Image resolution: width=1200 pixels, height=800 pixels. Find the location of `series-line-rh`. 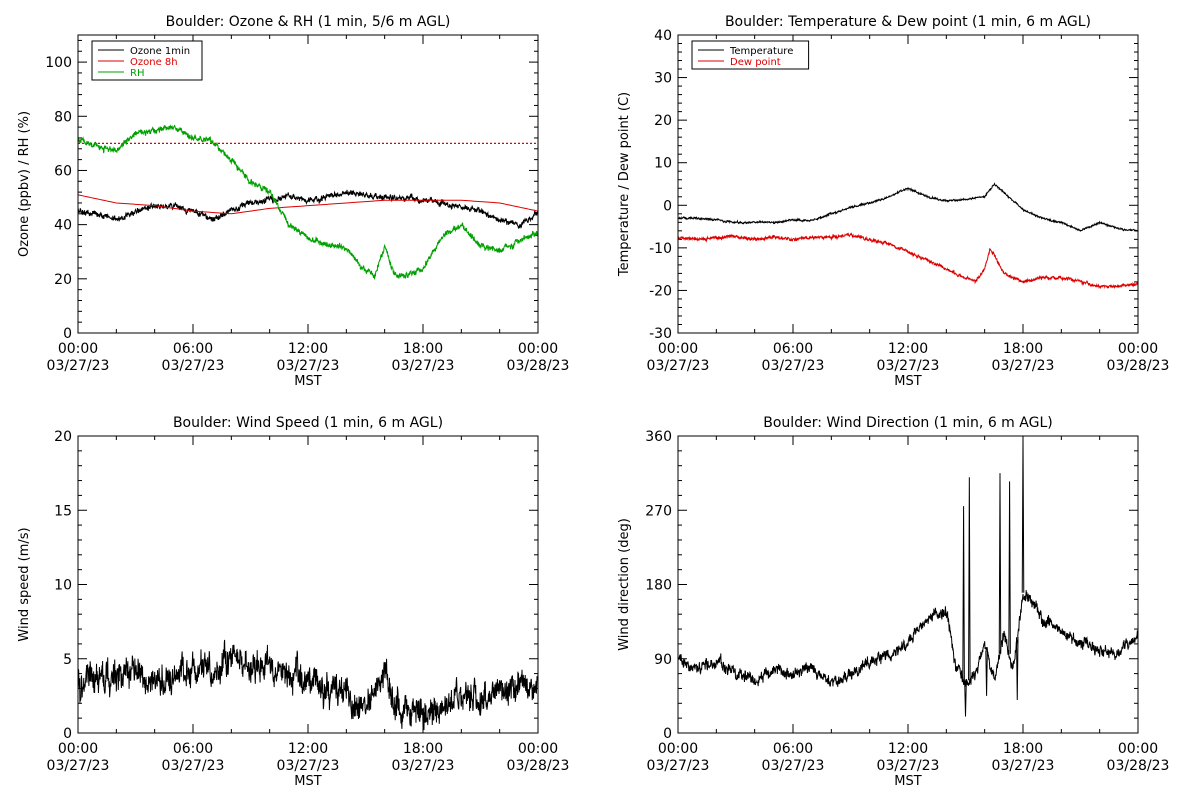

series-line-rh is located at coordinates (308, 202).